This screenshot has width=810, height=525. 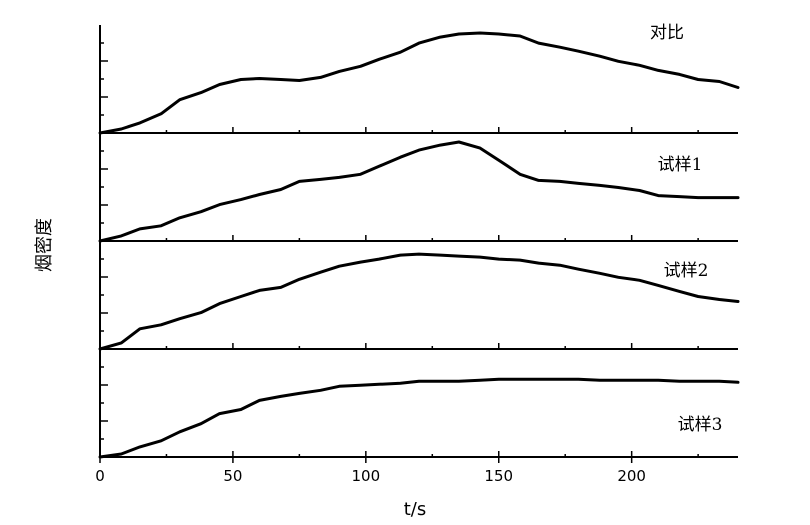 I want to click on series-label-2: 试样1, so click(x=680, y=165).